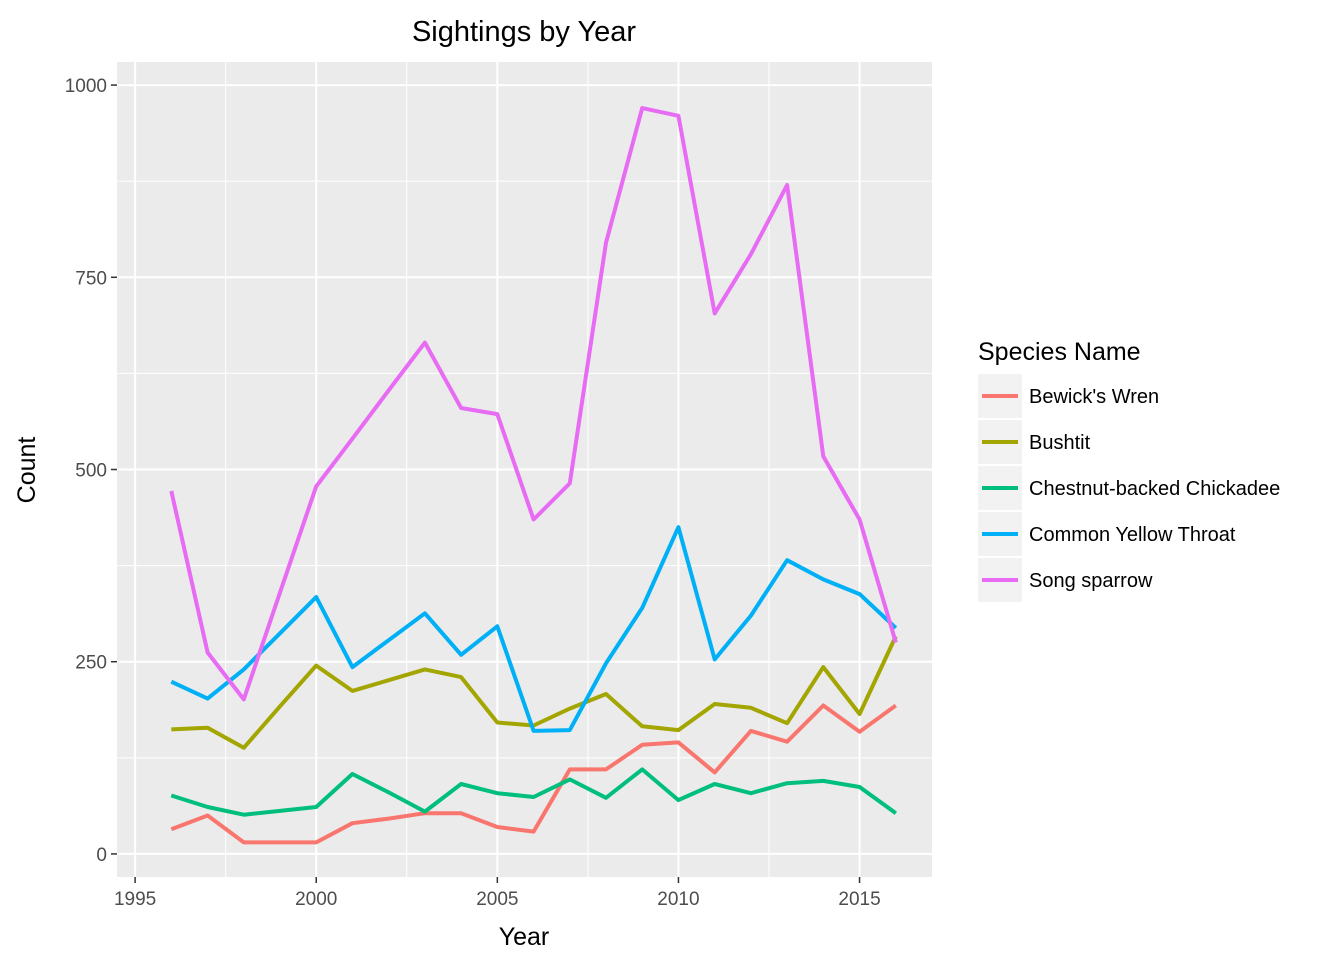  What do you see at coordinates (533, 792) in the screenshot?
I see `series-line-chestnut-backed-chickadee` at bounding box center [533, 792].